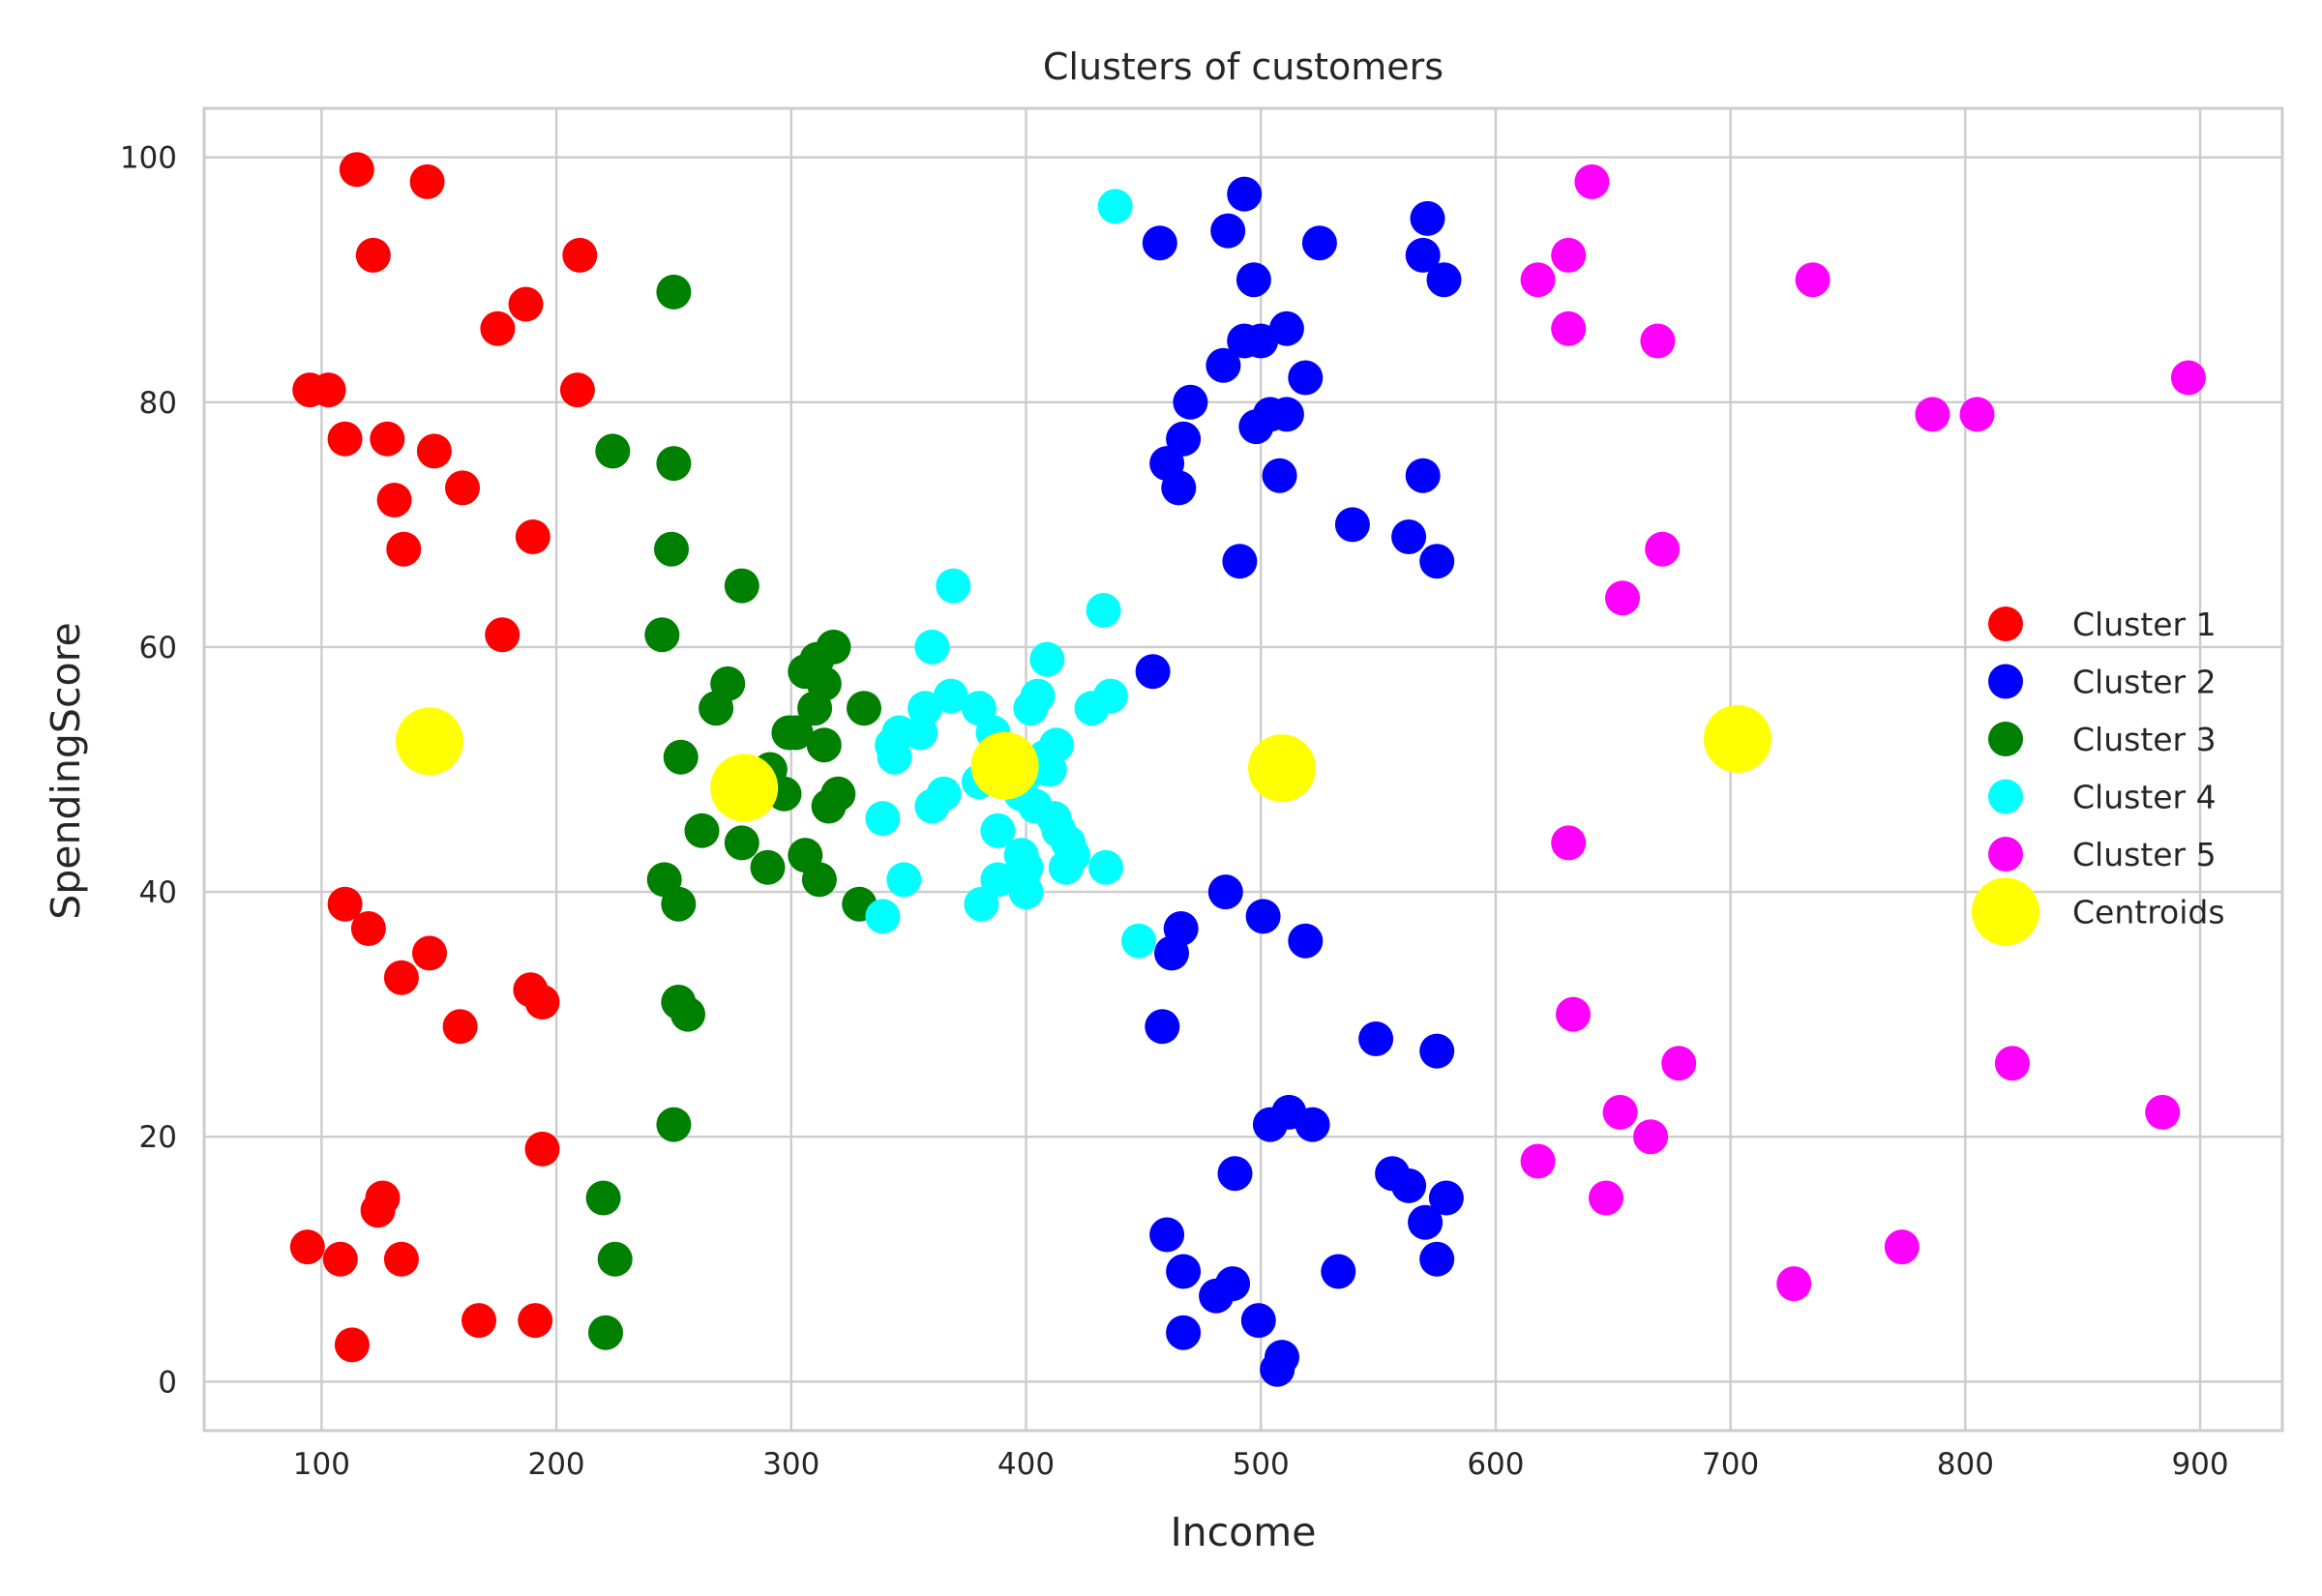 This screenshot has width=2322, height=1596. I want to click on legend-item: Cluster 2, so click(2102, 682).